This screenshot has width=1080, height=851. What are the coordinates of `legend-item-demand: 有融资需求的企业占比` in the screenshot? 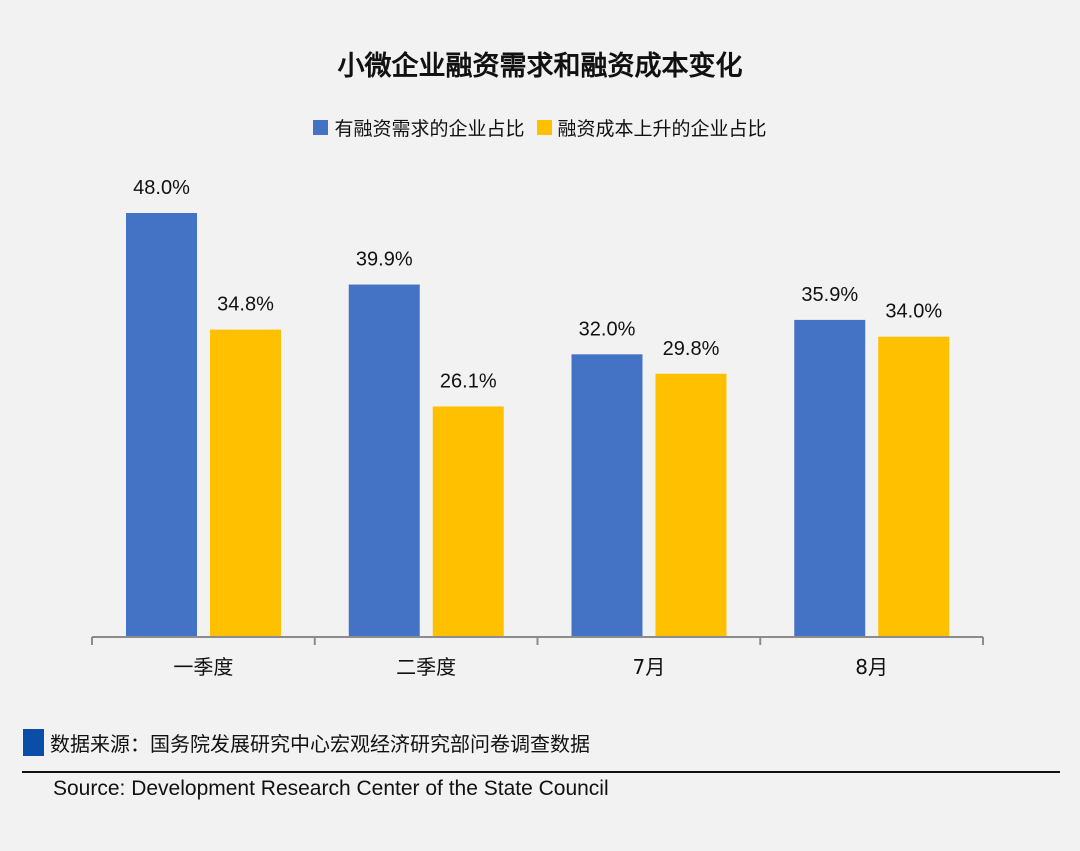 It's located at (419, 127).